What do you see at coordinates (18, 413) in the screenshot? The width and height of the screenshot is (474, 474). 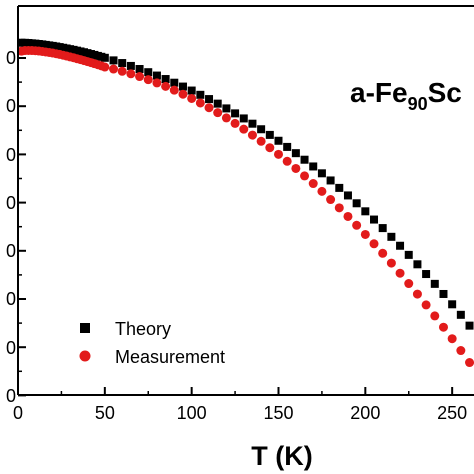 I see `x-tick-label: 0` at bounding box center [18, 413].